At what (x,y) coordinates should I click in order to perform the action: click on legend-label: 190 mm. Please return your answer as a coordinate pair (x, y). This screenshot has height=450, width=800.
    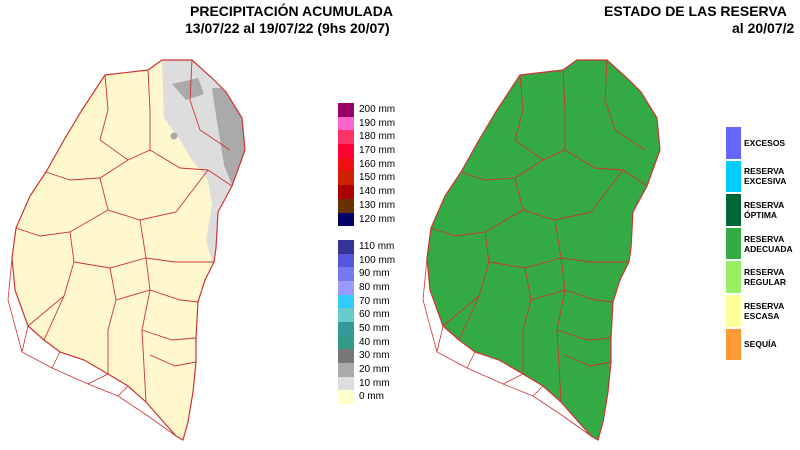
    Looking at the image, I should click on (377, 123).